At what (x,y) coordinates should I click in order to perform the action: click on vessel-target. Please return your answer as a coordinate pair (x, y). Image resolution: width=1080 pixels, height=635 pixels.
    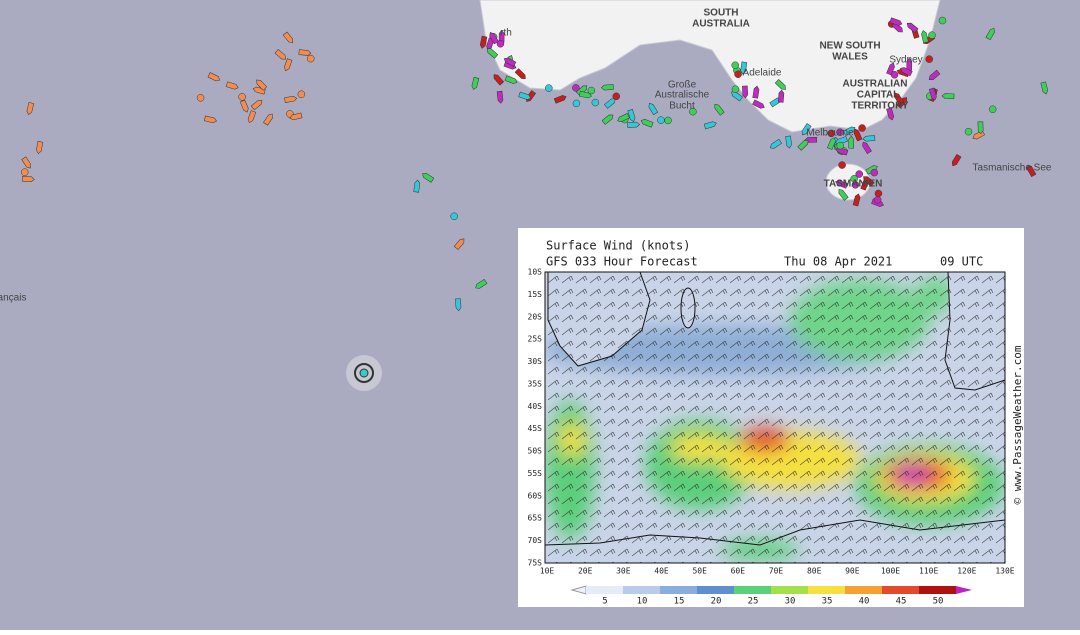
    Looking at the image, I should click on (364, 373).